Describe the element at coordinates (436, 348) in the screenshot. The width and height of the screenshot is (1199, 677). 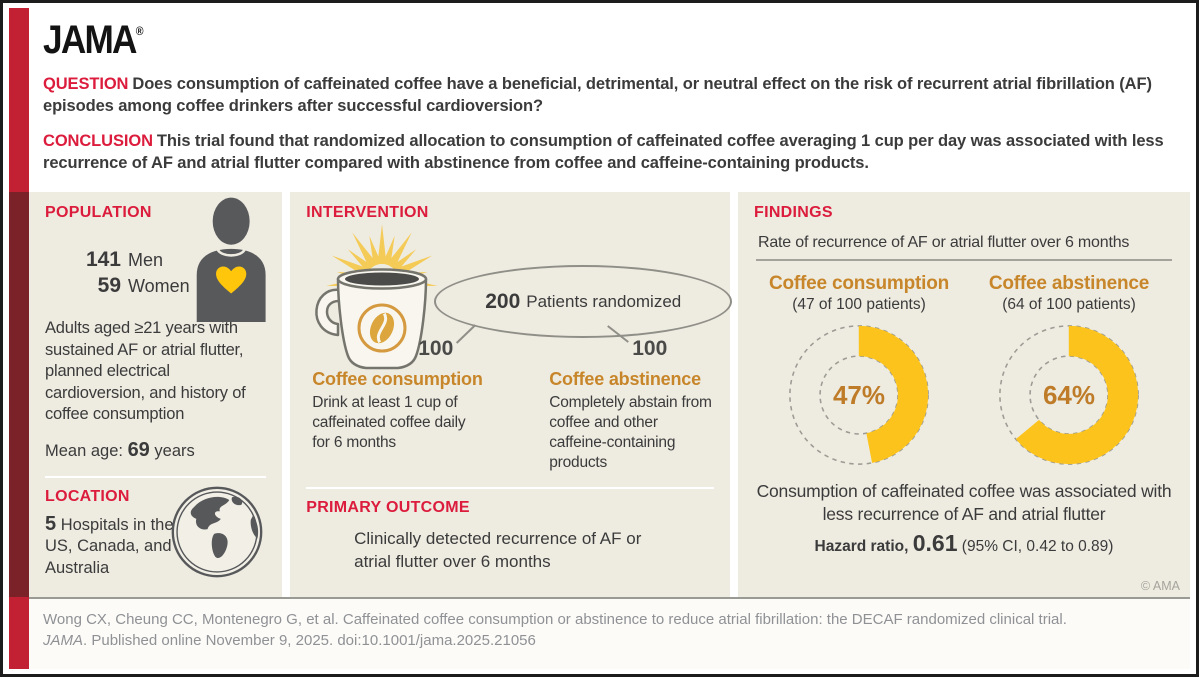
I see `arm-n-left: 100` at that location.